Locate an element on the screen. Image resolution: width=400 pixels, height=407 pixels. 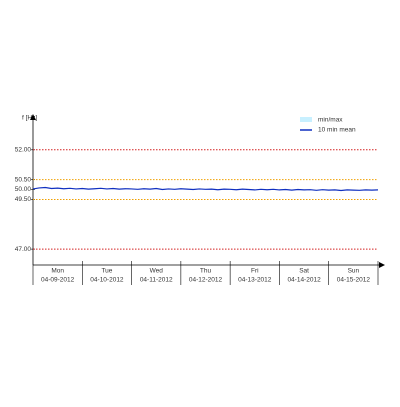
date-label: 04-14-2012 is located at coordinates (304, 280).